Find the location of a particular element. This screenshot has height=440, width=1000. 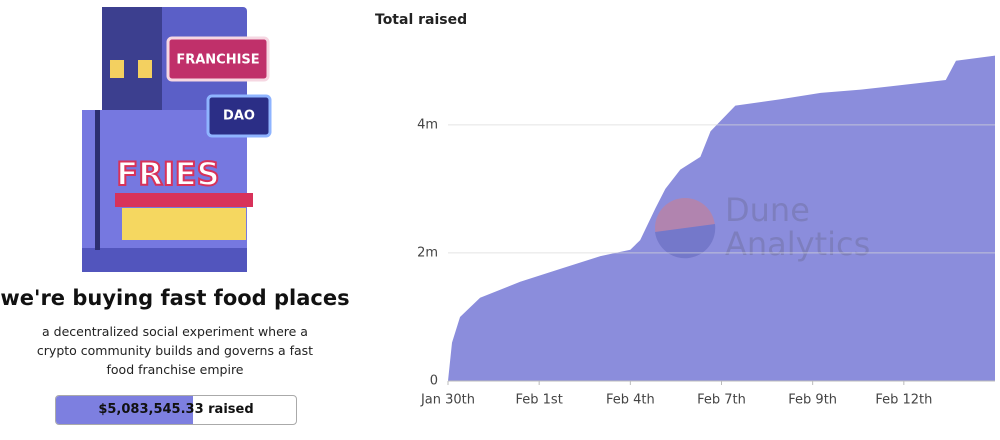

x-tick-label: Jan 30th is located at coordinates (447, 400).